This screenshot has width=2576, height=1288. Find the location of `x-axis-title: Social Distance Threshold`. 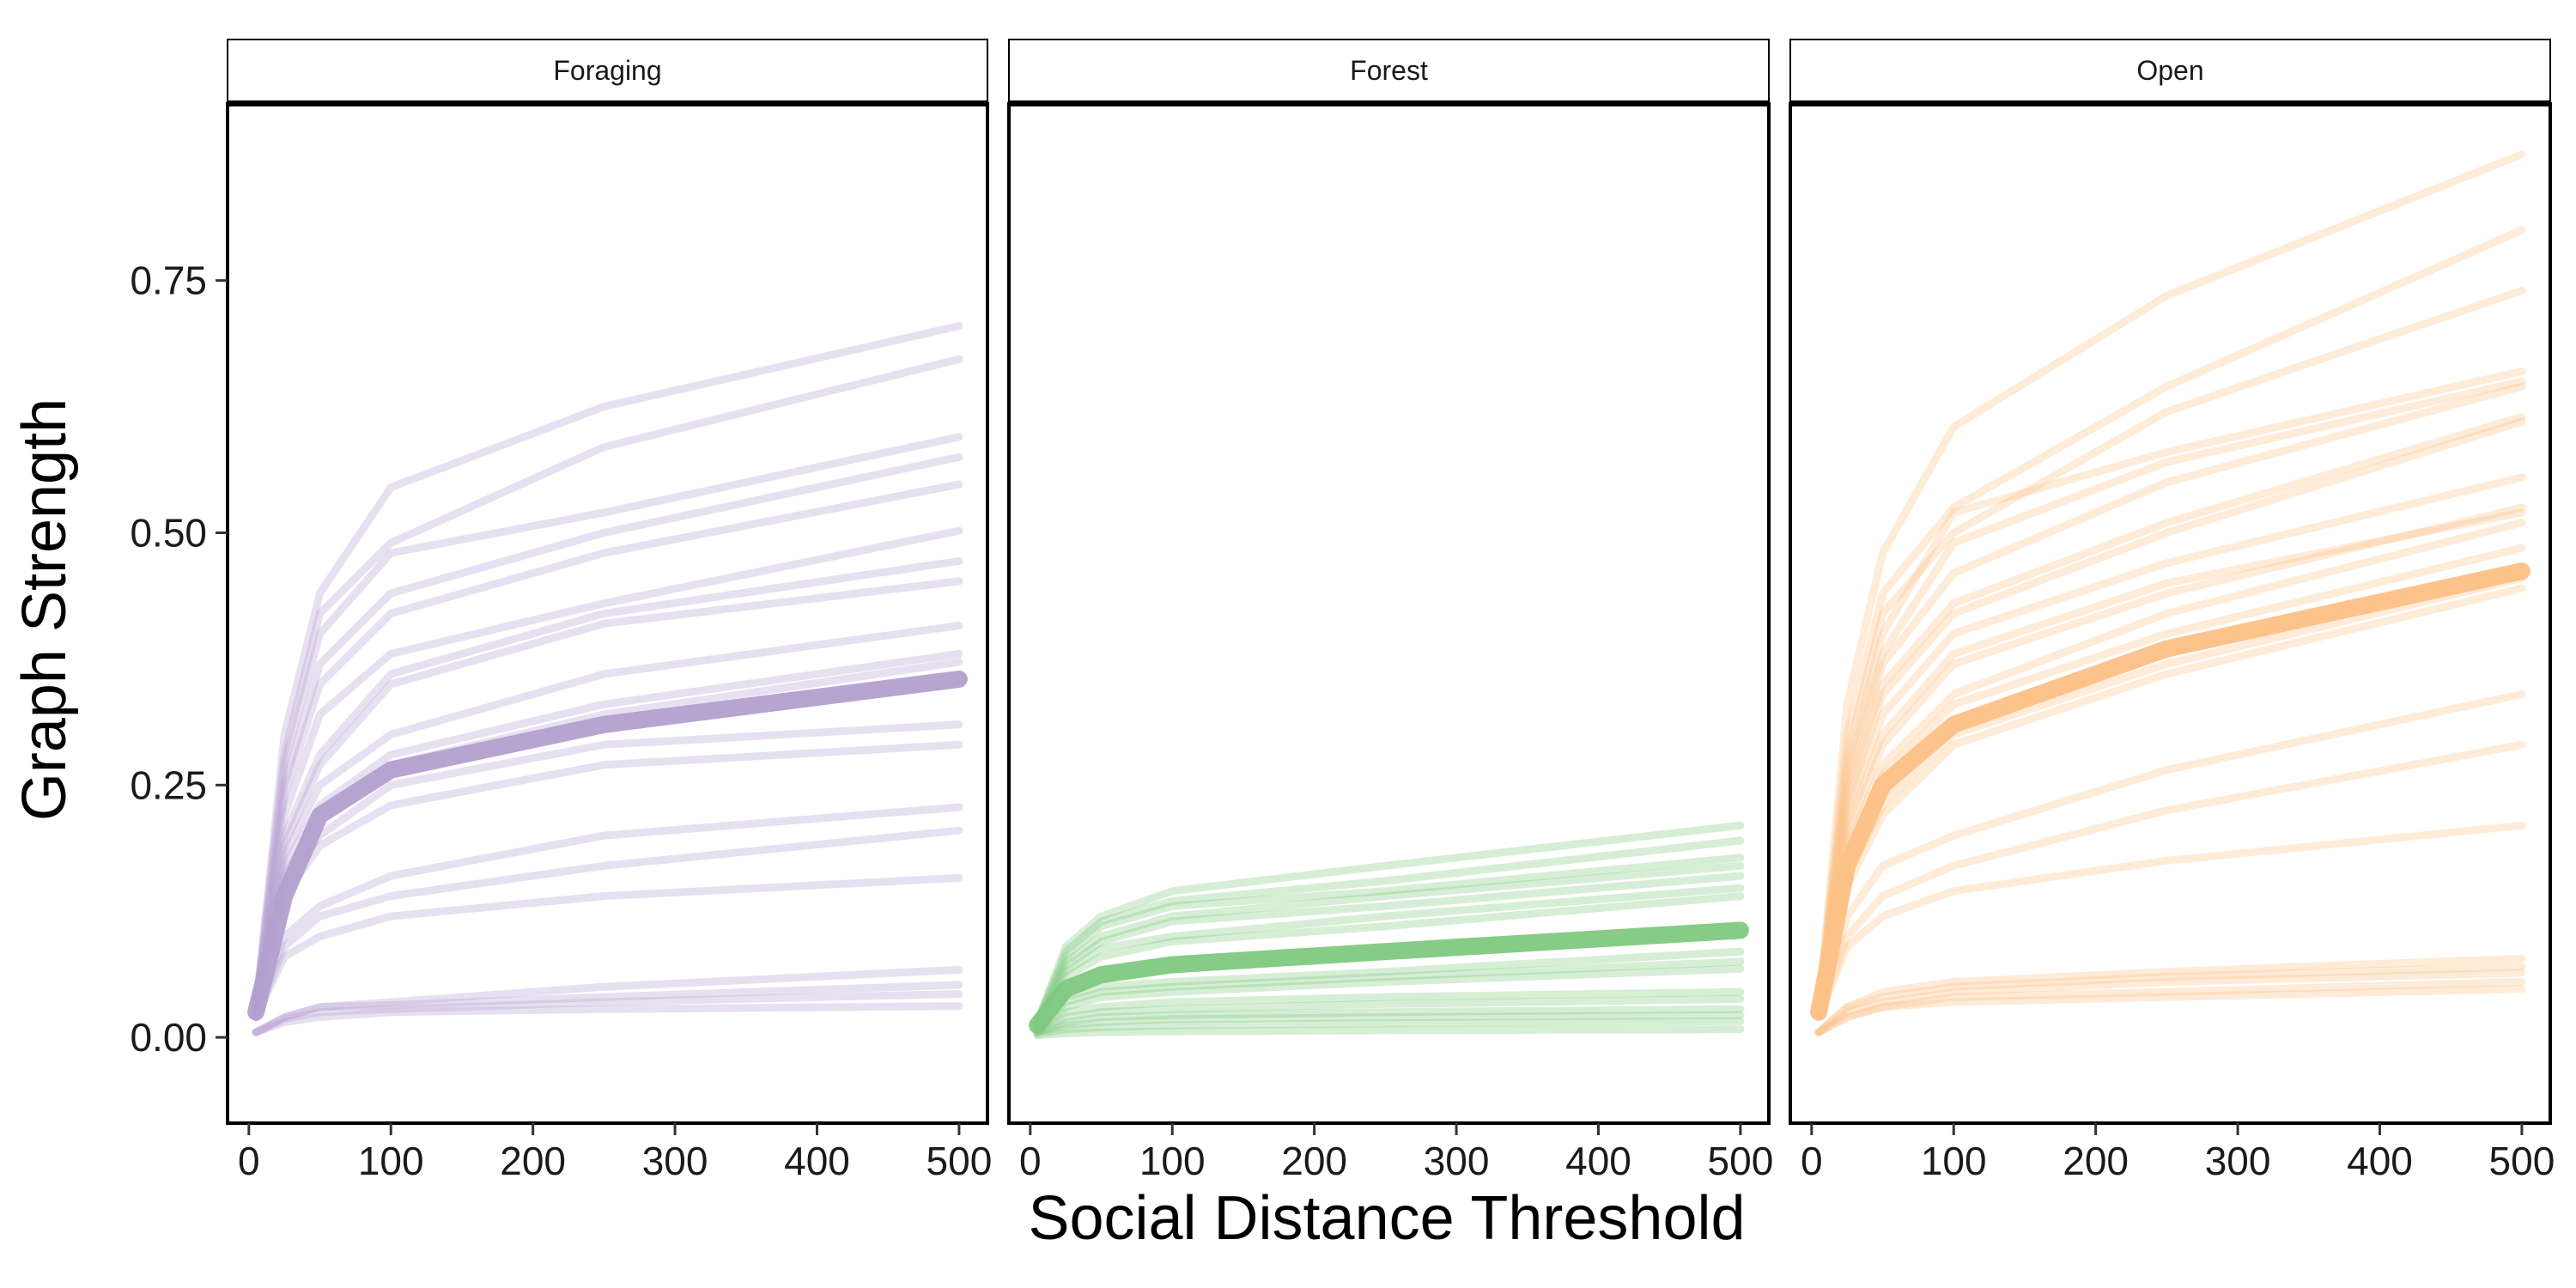

x-axis-title: Social Distance Threshold is located at coordinates (1386, 1218).